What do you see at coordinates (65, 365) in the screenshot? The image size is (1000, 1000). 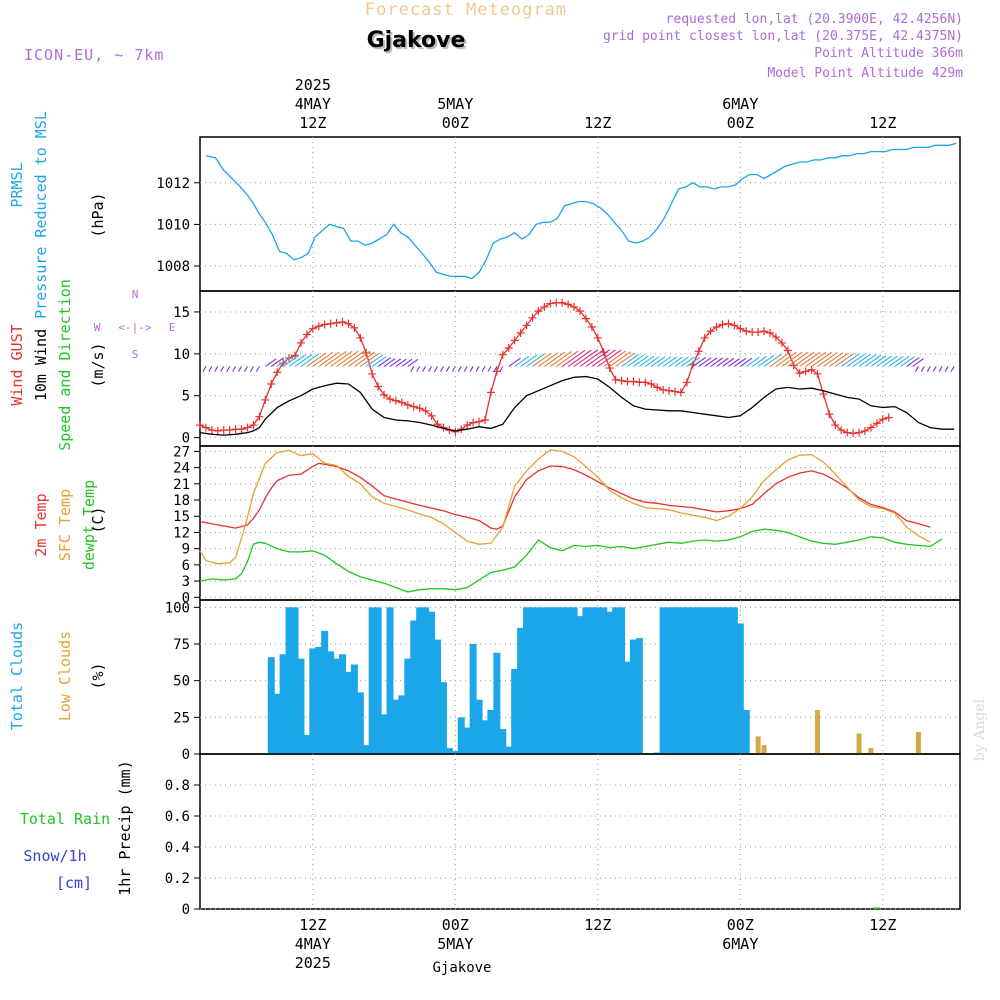 I see `legend-label: Speed and Direction` at bounding box center [65, 365].